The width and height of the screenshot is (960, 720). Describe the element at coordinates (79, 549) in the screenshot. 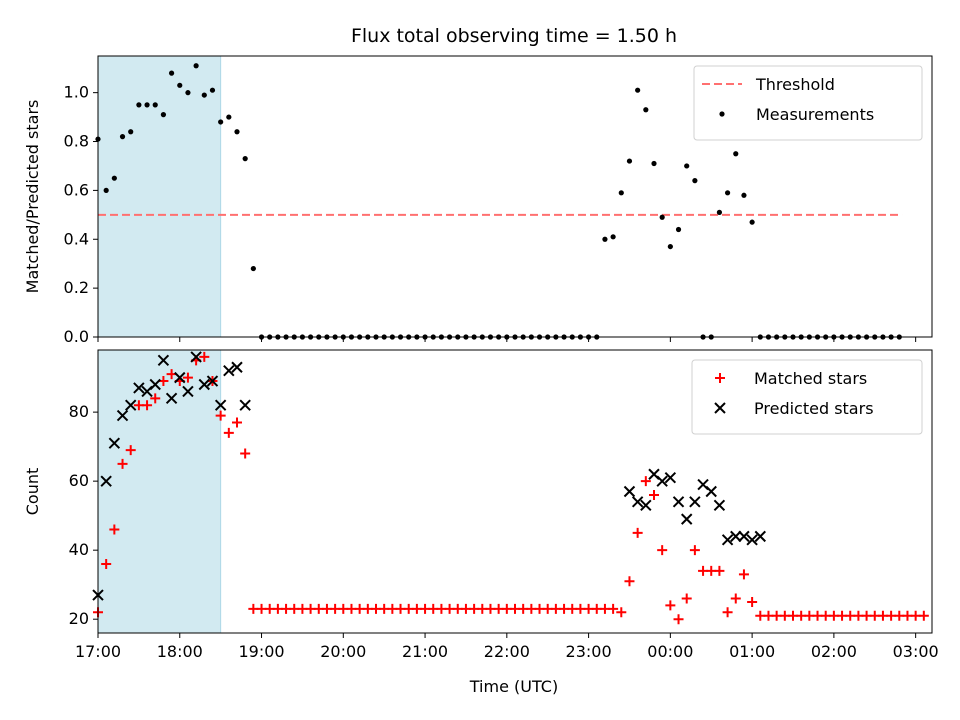

I see `y-tick-label: 40` at that location.